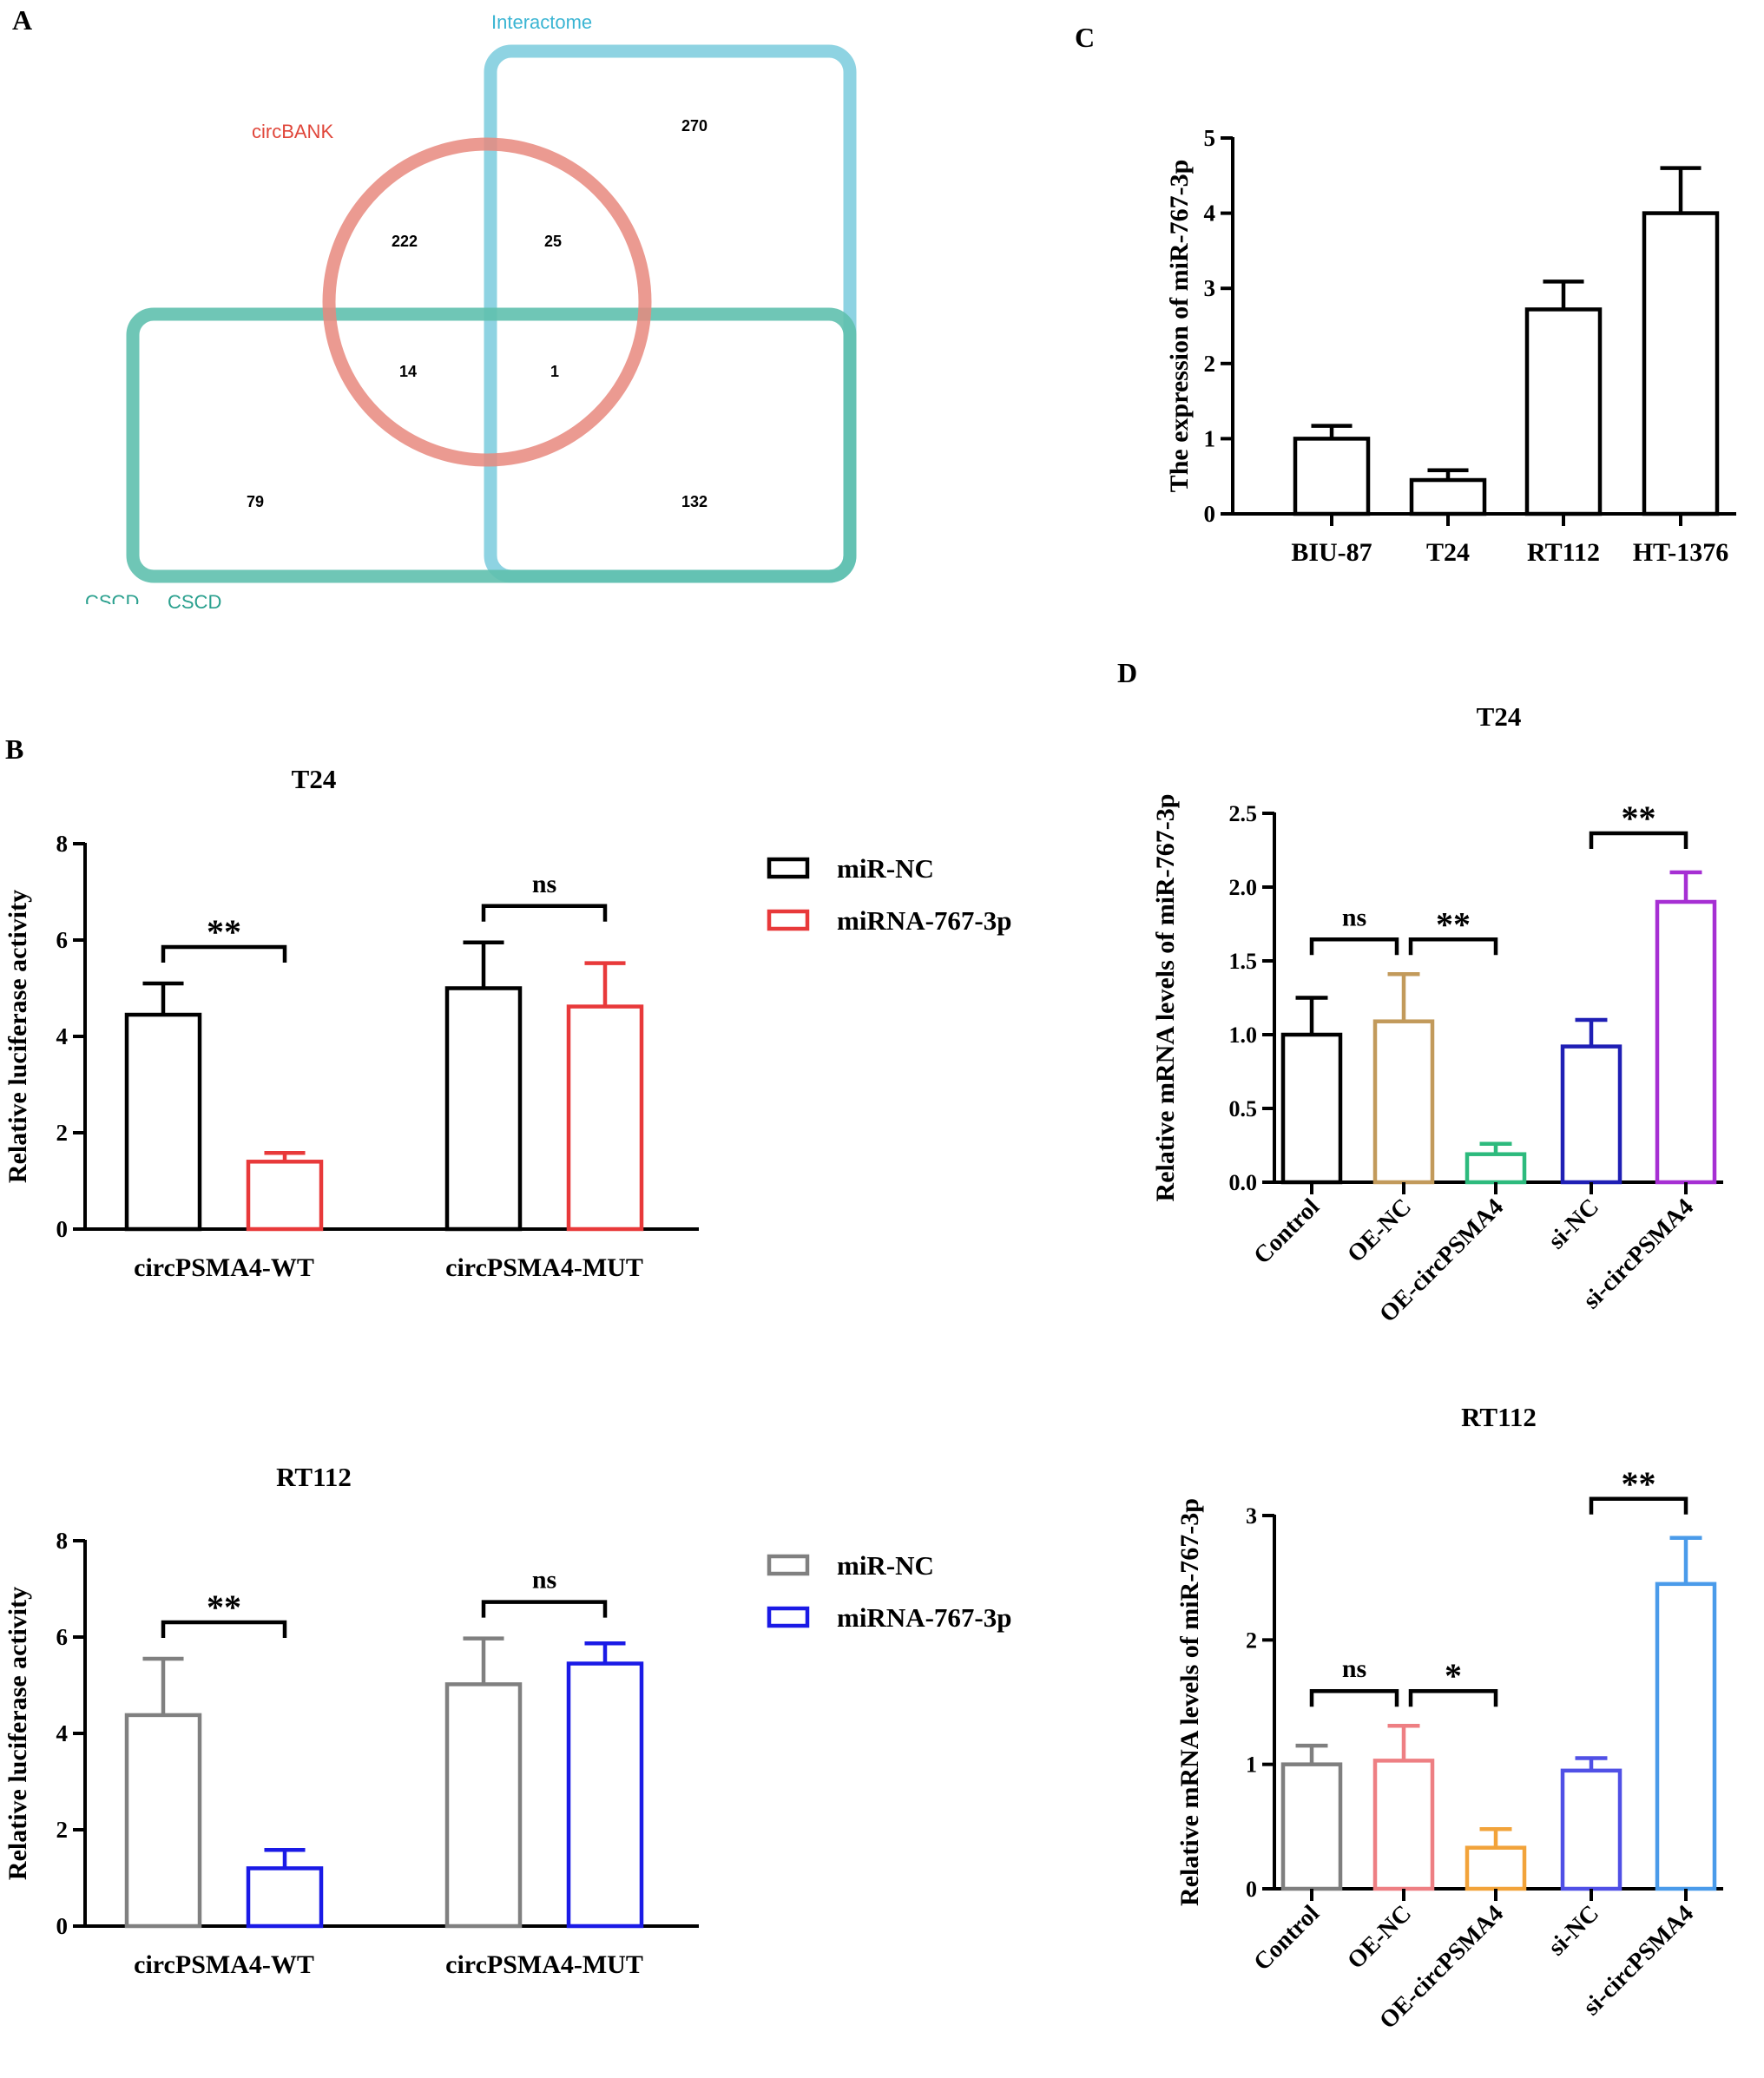 The image size is (1764, 2078). What do you see at coordinates (695, 126) in the screenshot?
I see `count-interactome-only: 270` at bounding box center [695, 126].